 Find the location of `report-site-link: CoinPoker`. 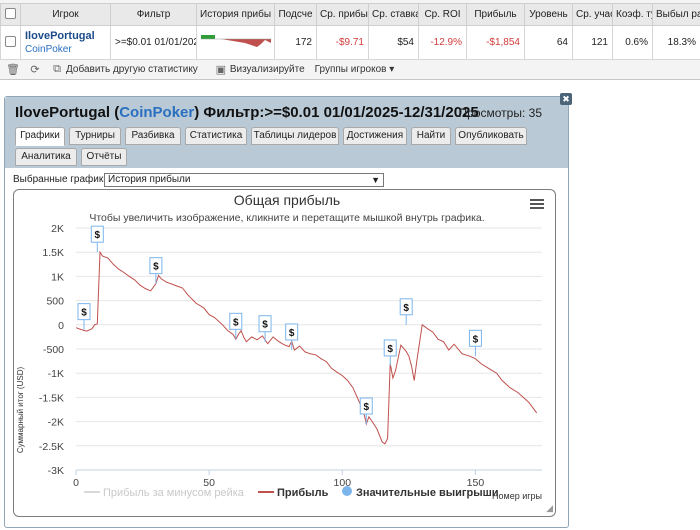

report-site-link: CoinPoker is located at coordinates (157, 112).